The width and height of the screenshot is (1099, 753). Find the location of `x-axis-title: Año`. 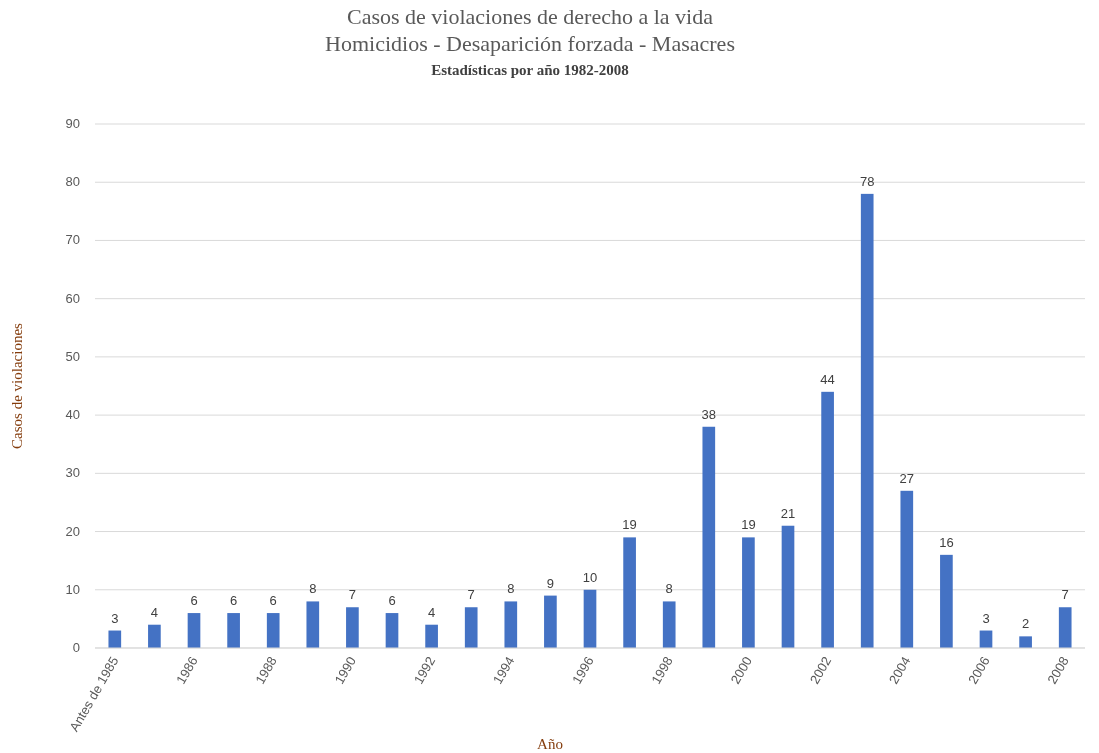

x-axis-title: Año is located at coordinates (550, 744).